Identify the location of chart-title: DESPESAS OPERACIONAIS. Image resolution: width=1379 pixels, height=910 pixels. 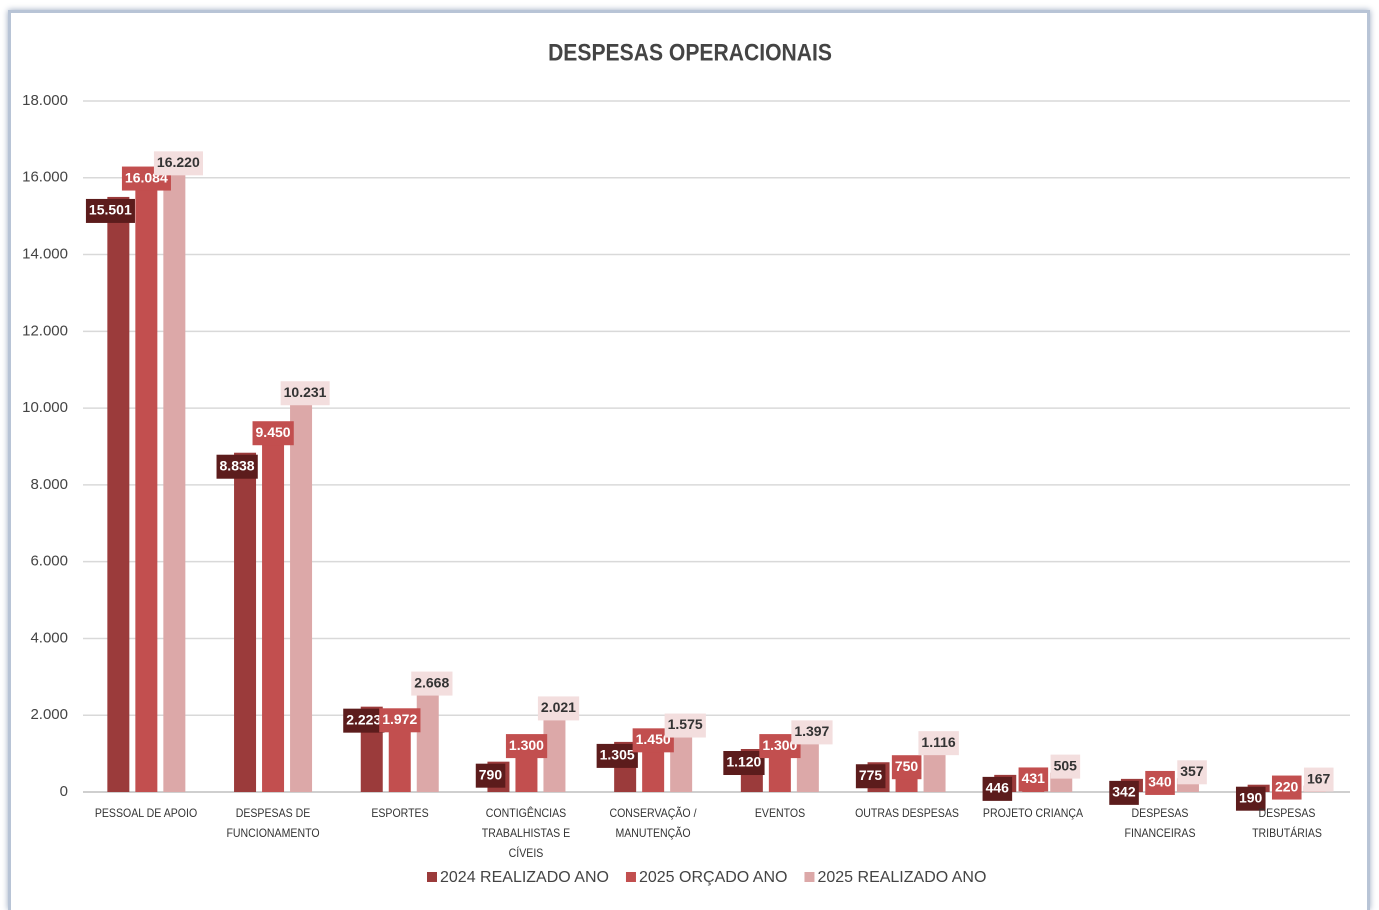
(690, 52).